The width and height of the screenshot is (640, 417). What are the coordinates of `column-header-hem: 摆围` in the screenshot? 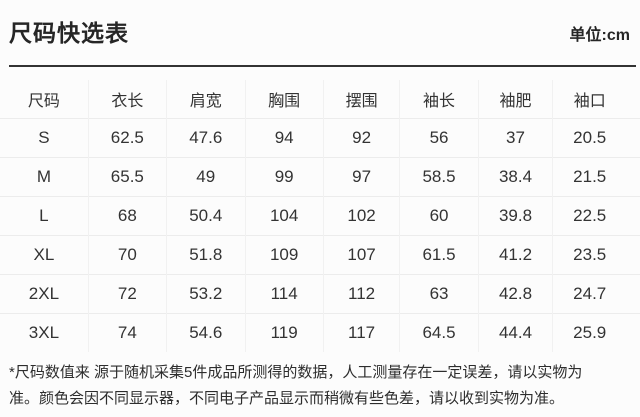 It's located at (361, 99).